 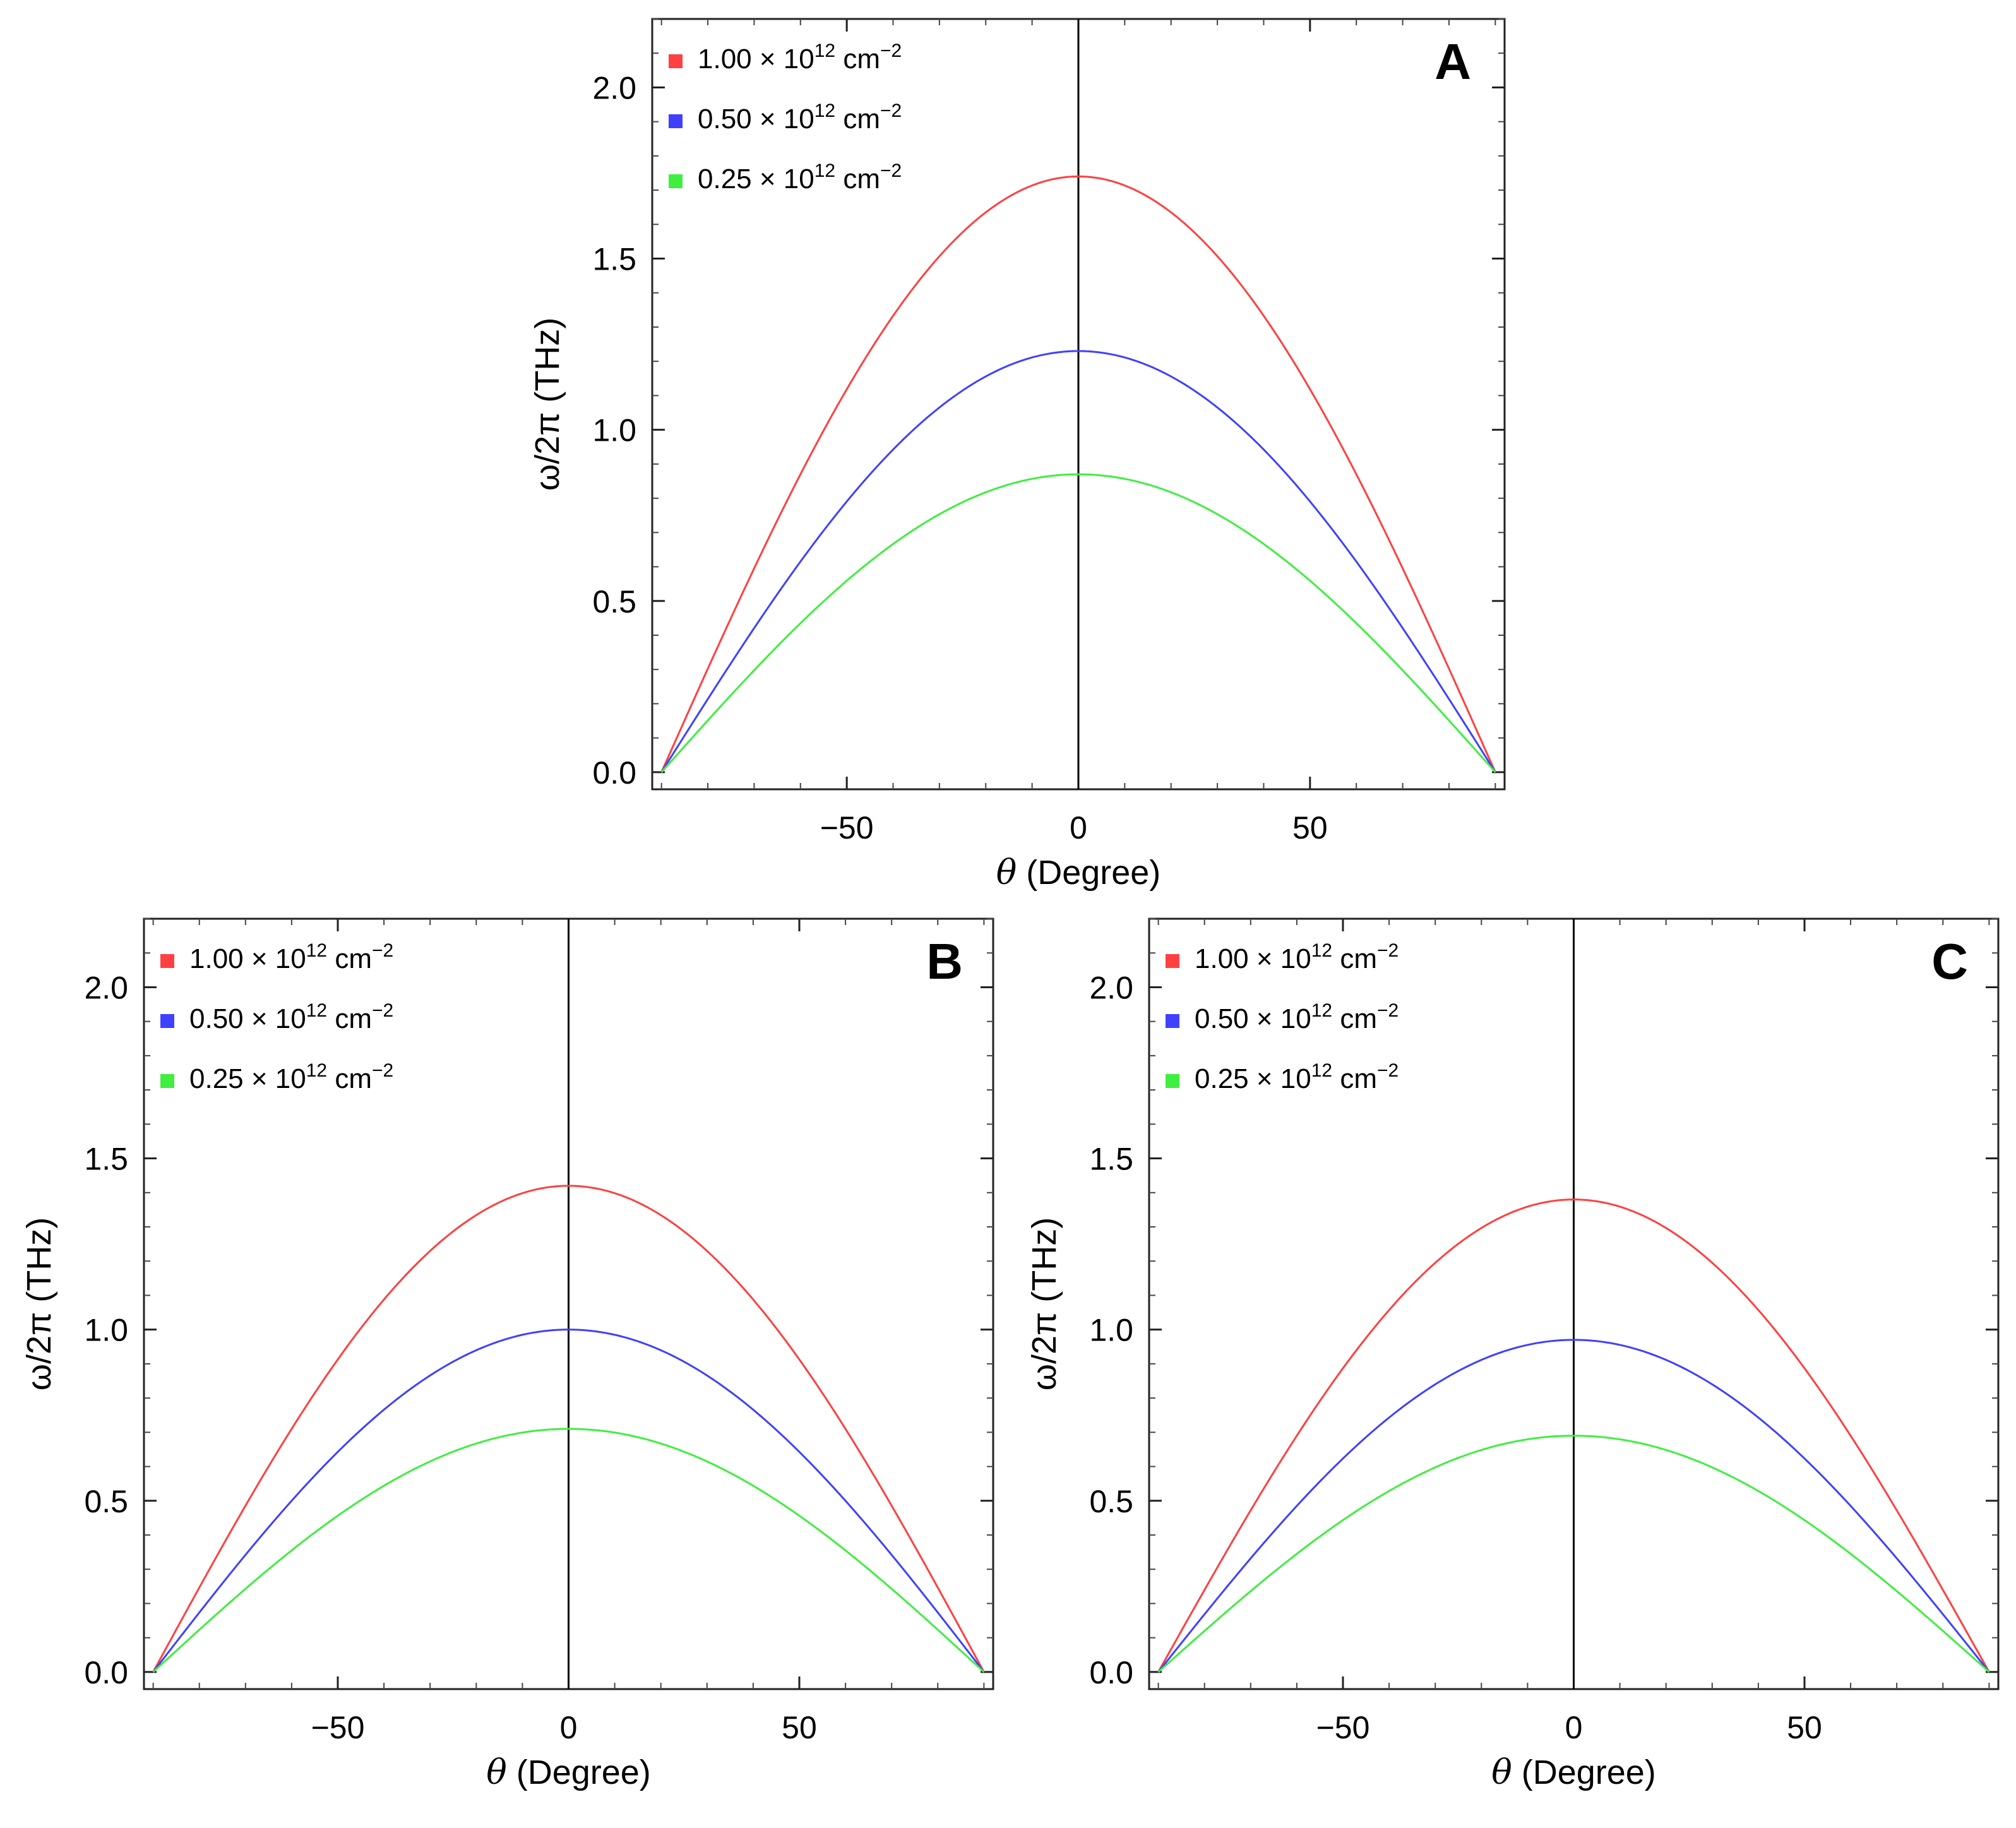 I want to click on legend-mantissa: 0.25, so click(x=1222, y=1078).